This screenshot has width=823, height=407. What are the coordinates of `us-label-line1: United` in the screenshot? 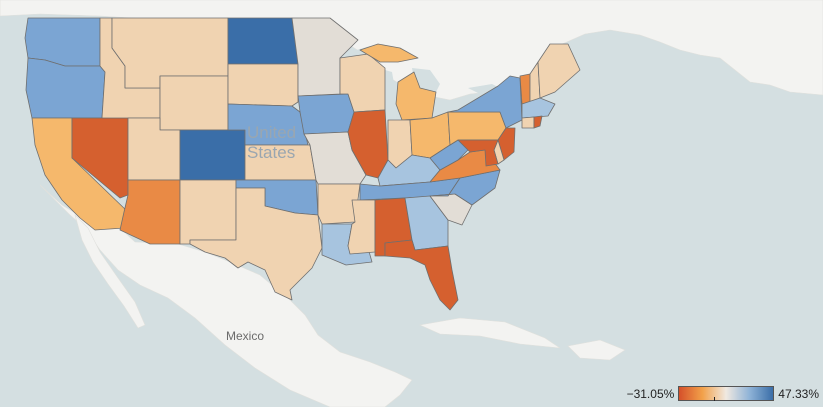 It's located at (271, 132).